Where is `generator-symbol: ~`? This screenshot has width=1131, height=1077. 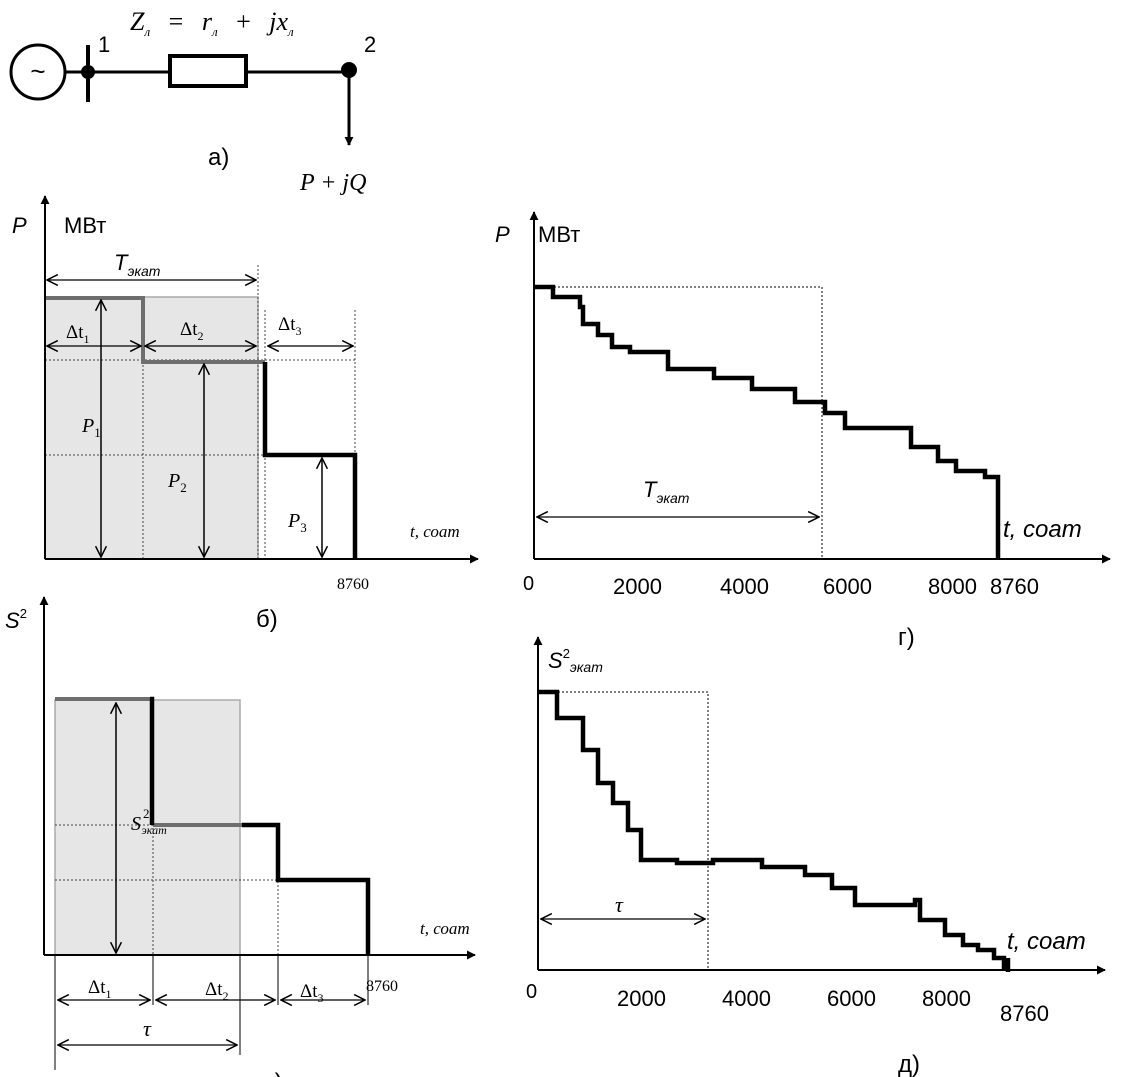 generator-symbol: ~ is located at coordinates (37, 71).